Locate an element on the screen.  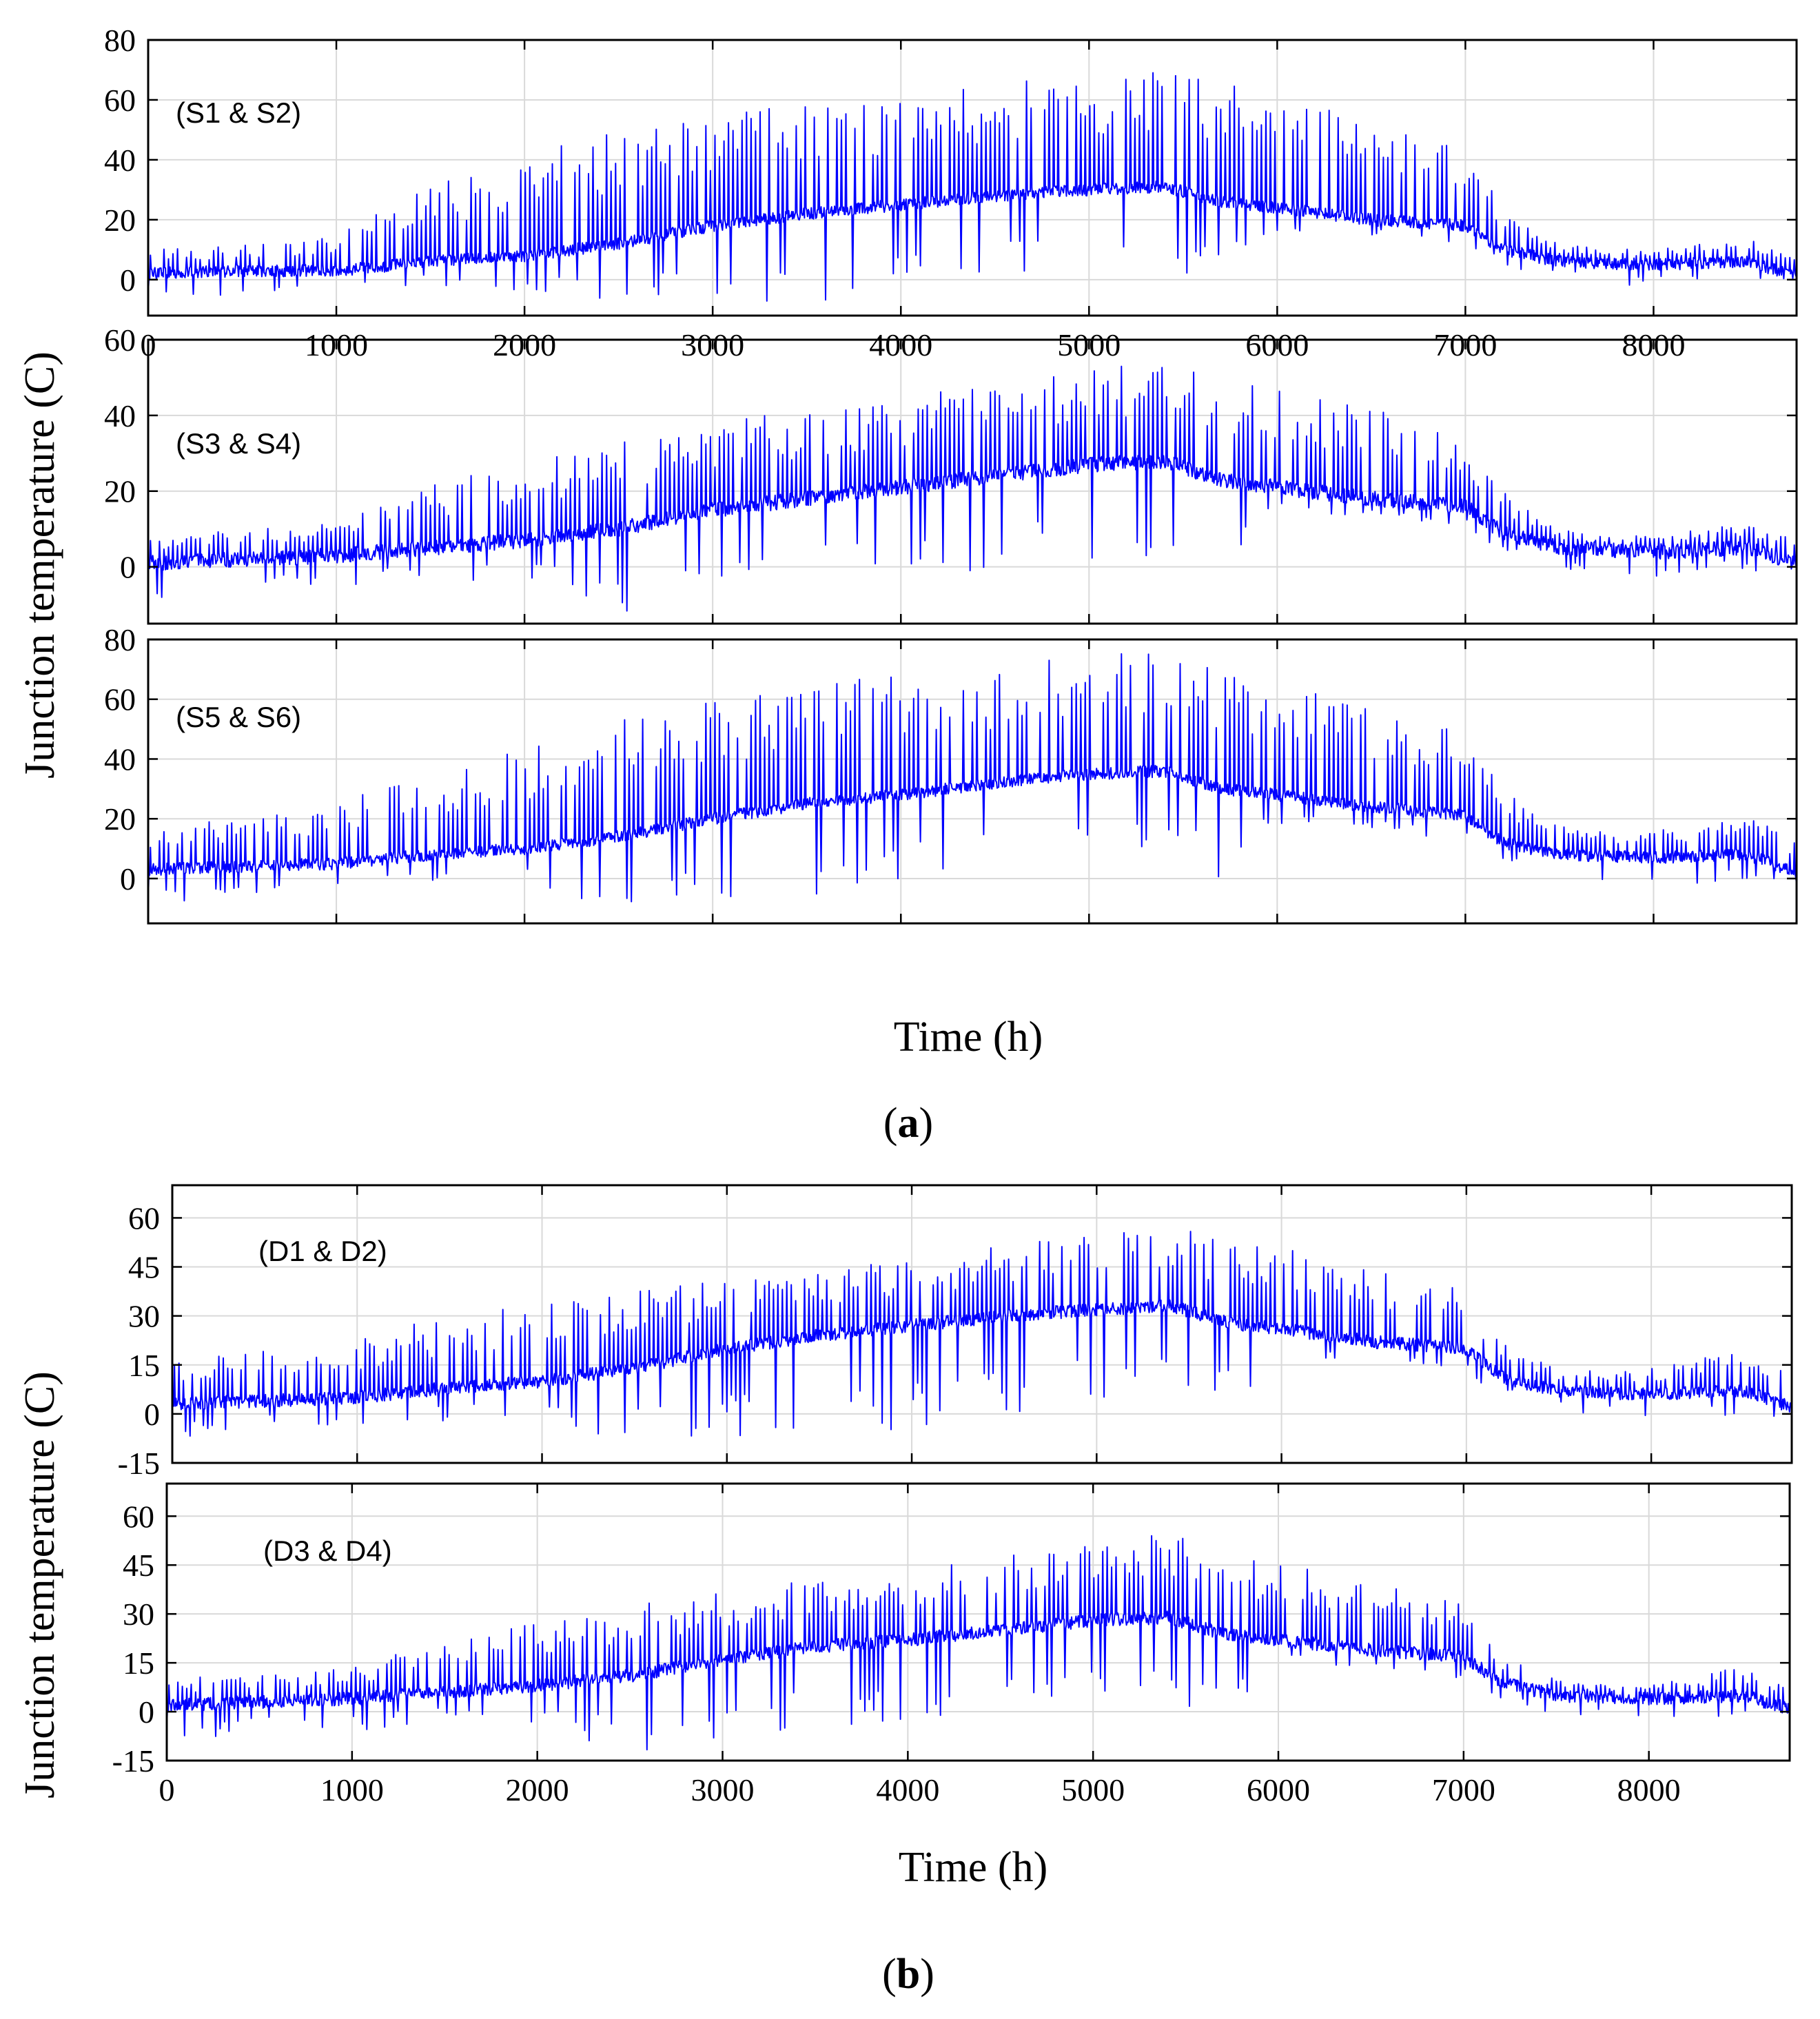
caption-a-letter: a is located at coordinates (909, 1123).